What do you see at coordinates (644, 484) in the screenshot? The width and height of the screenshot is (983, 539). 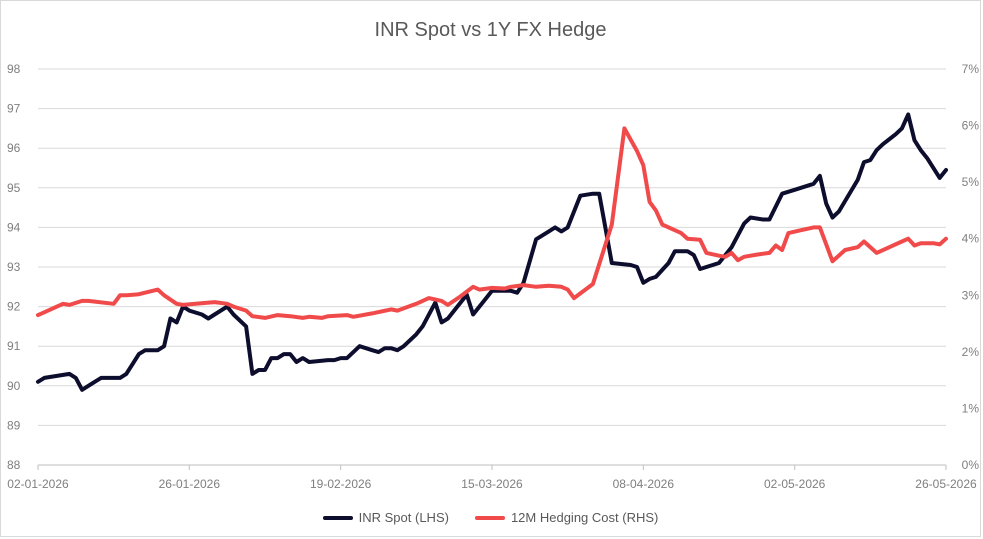 I see `x-tick-label: 08-04-2026` at bounding box center [644, 484].